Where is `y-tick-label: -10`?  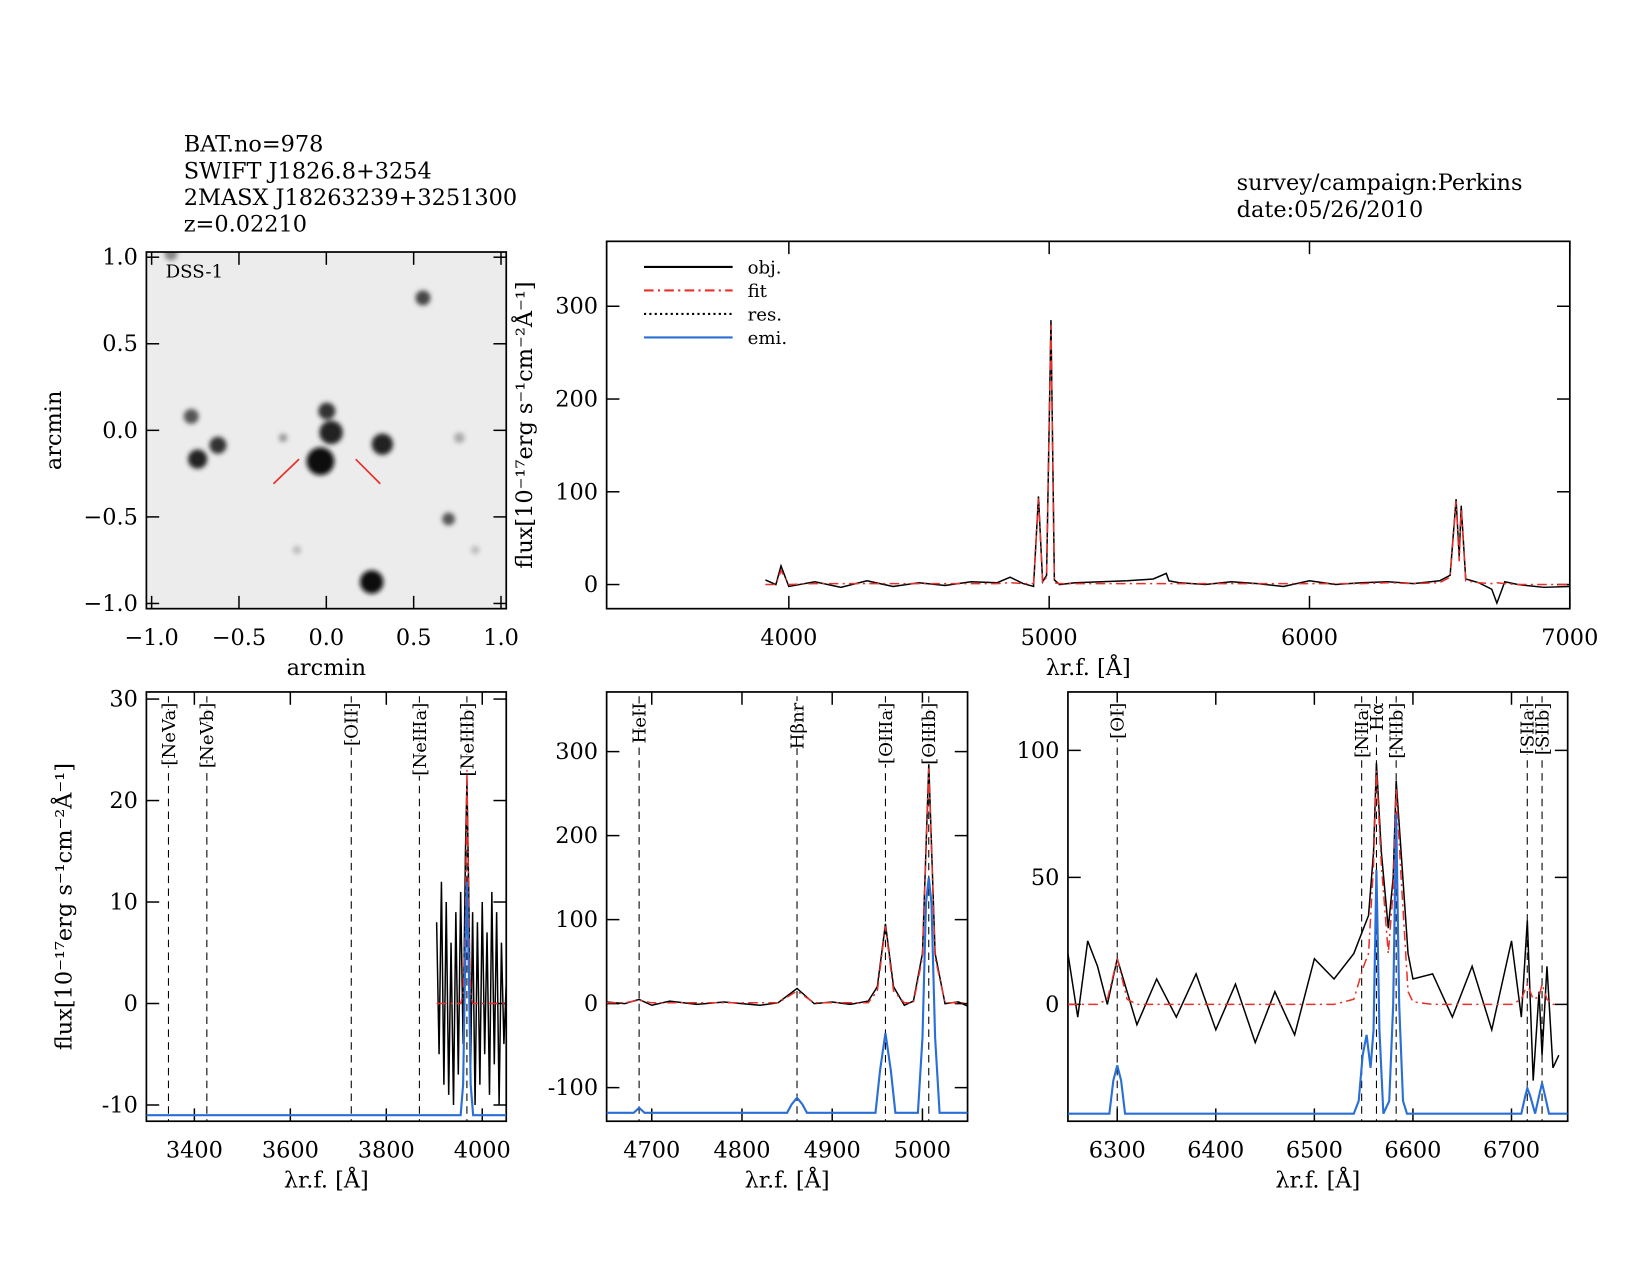 y-tick-label: -10 is located at coordinates (120, 1105).